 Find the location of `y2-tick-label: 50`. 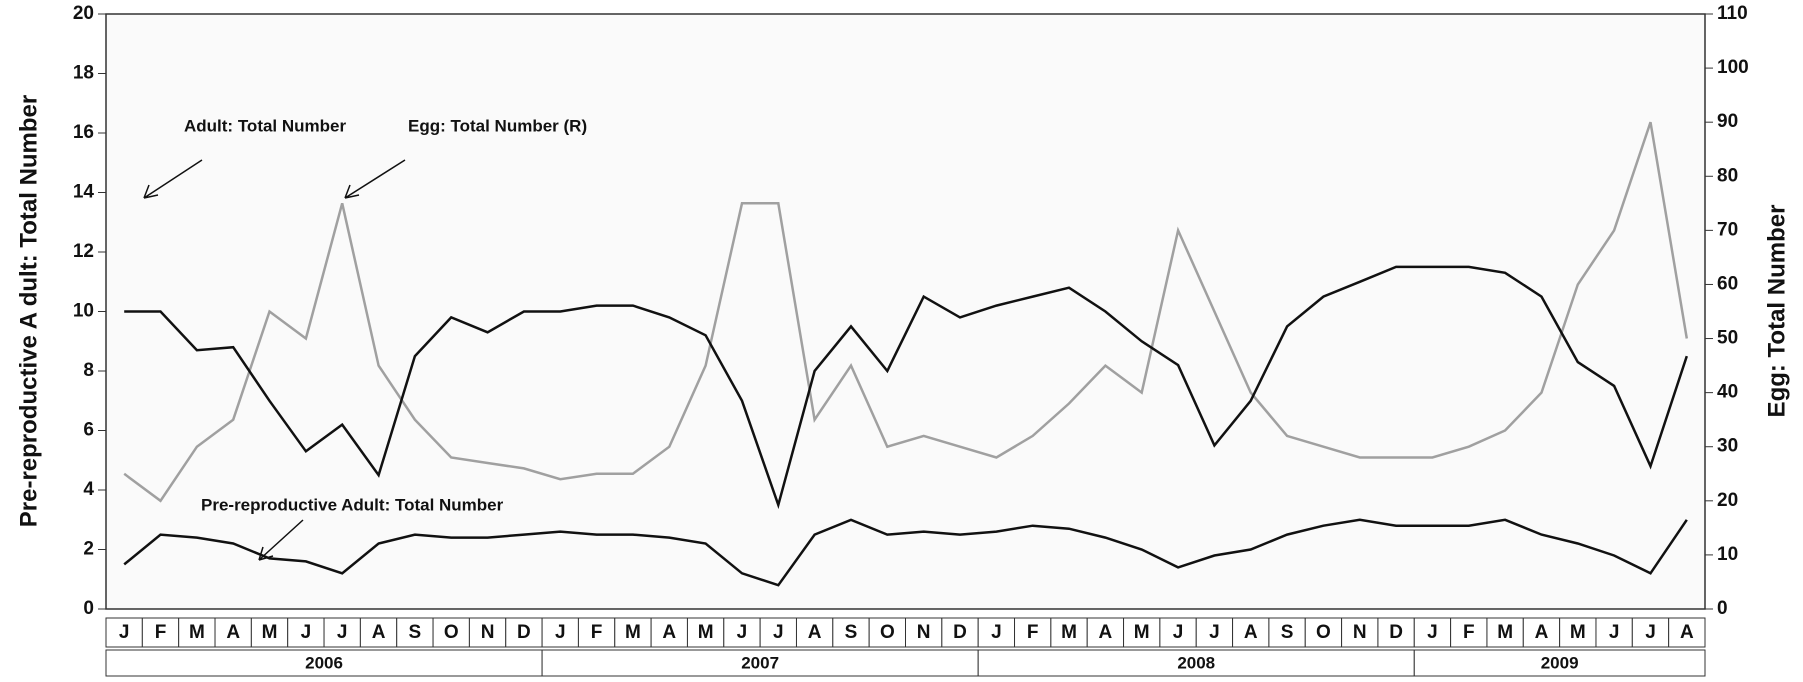

y2-tick-label: 50 is located at coordinates (1727, 338).